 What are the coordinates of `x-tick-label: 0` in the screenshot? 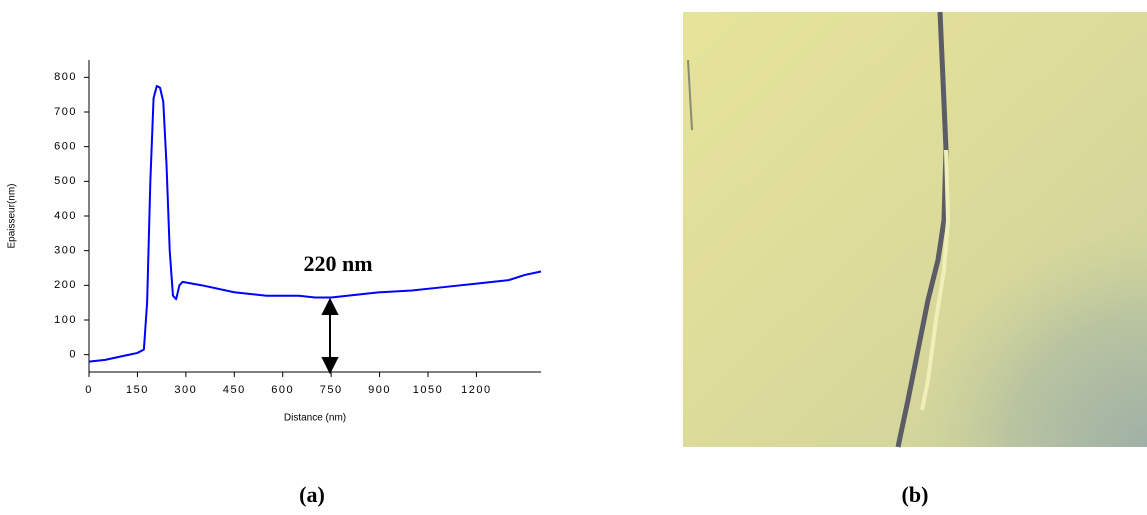 It's located at (89, 390).